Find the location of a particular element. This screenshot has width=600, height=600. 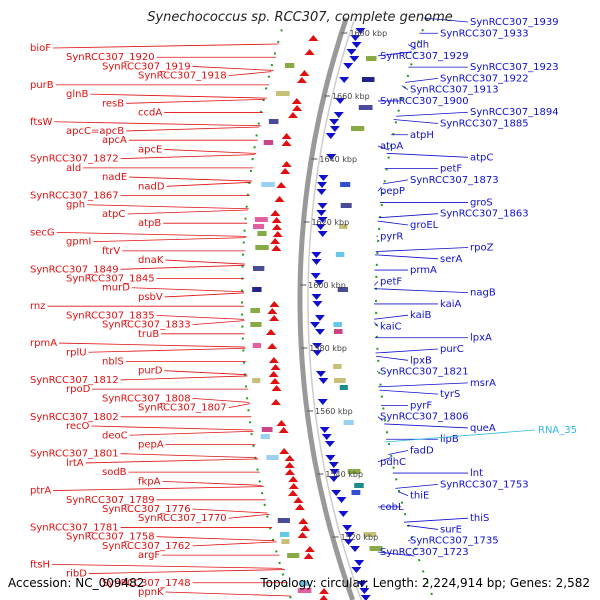

forward-gene-label: apcC=apcB is located at coordinates (95, 131).